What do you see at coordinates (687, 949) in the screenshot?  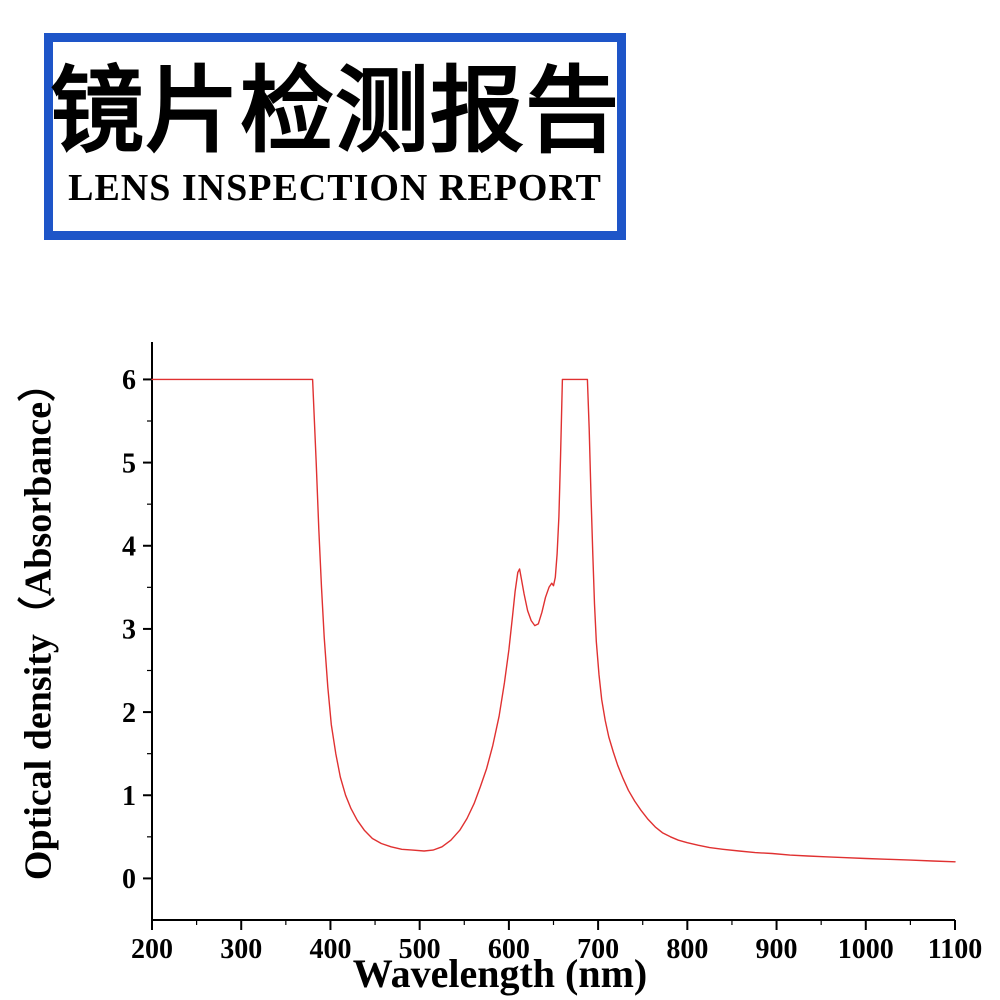 I see `x-tick-label: 800` at bounding box center [687, 949].